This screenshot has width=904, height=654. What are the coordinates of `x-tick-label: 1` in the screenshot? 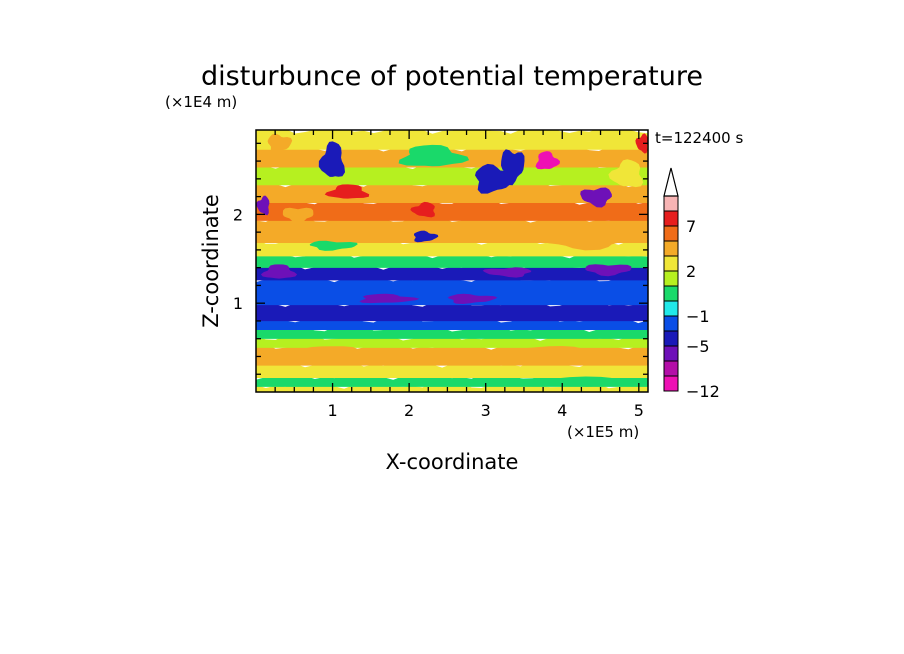 It's located at (332, 410).